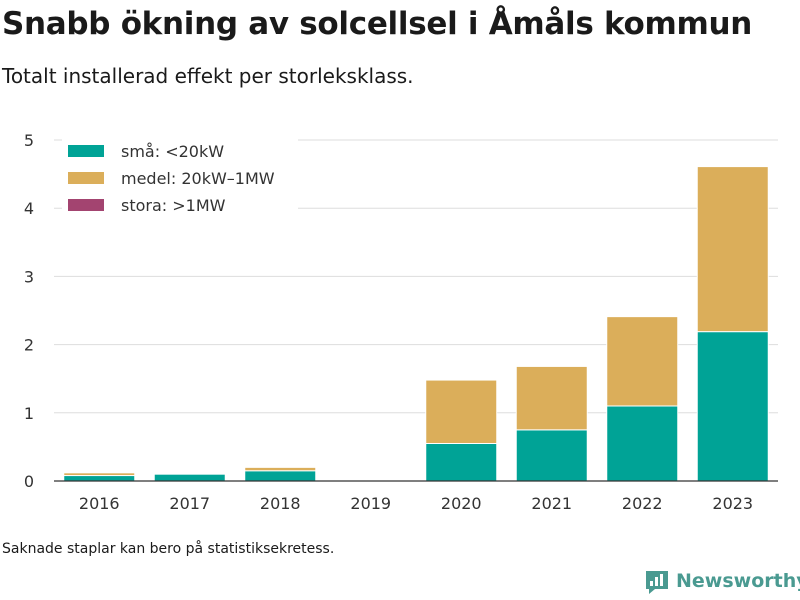 This screenshot has width=800, height=600. What do you see at coordinates (29, 276) in the screenshot?
I see `y-tick-label: 3` at bounding box center [29, 276].